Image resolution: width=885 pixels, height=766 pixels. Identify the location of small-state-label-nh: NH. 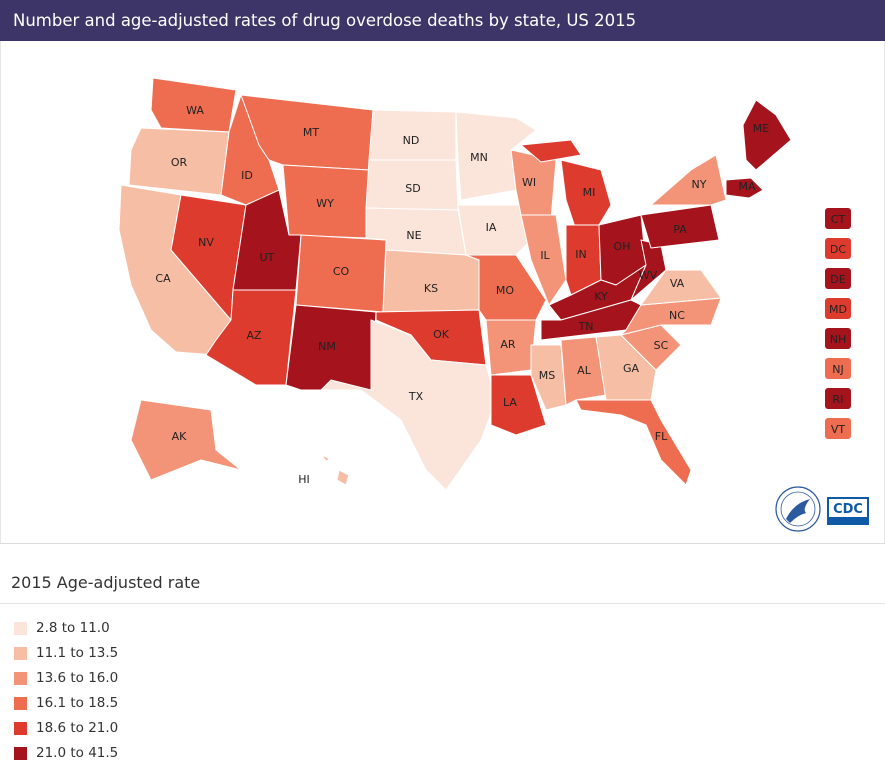
(838, 339).